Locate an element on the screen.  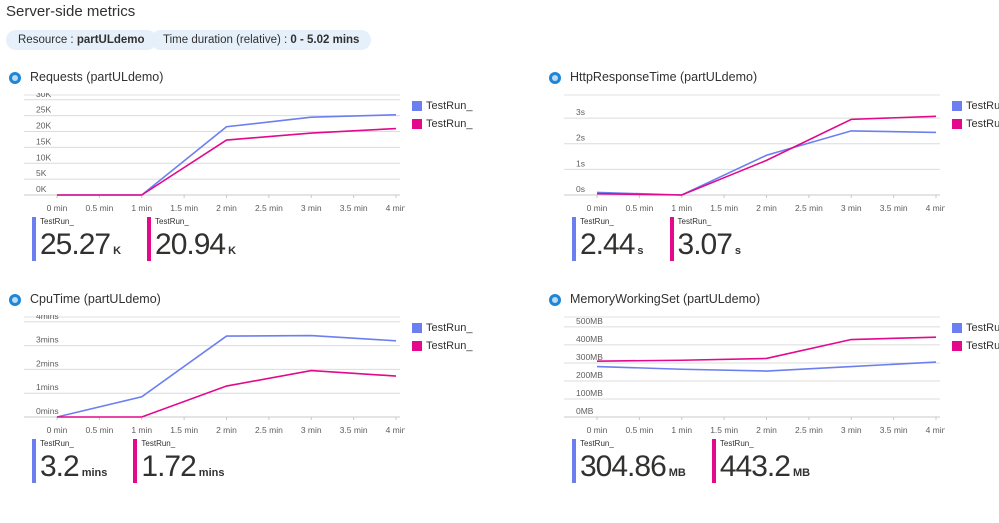
y-tick-label: 10K is located at coordinates (43, 157).